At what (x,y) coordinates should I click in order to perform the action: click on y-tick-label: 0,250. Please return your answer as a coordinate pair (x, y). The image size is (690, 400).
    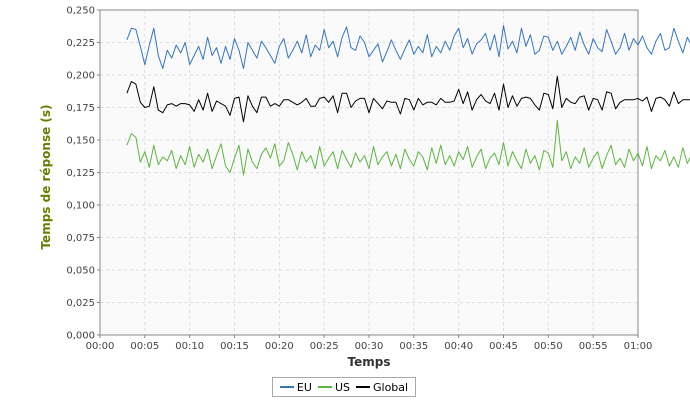
    Looking at the image, I should click on (80, 11).